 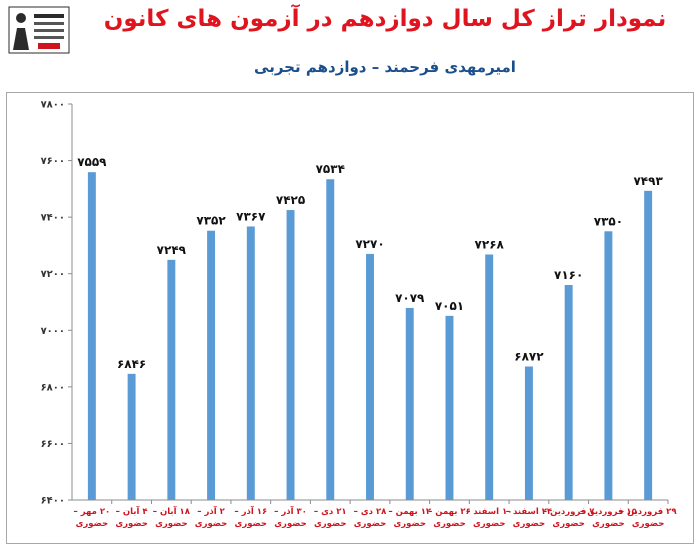 What do you see at coordinates (172, 250) in the screenshot?
I see `data-label: ۷۲۴۹` at bounding box center [172, 250].